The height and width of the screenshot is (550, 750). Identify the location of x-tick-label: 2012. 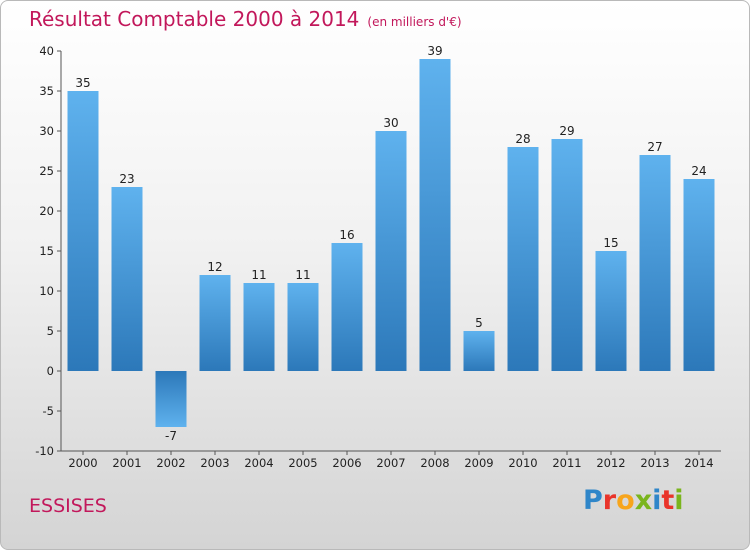
(610, 463).